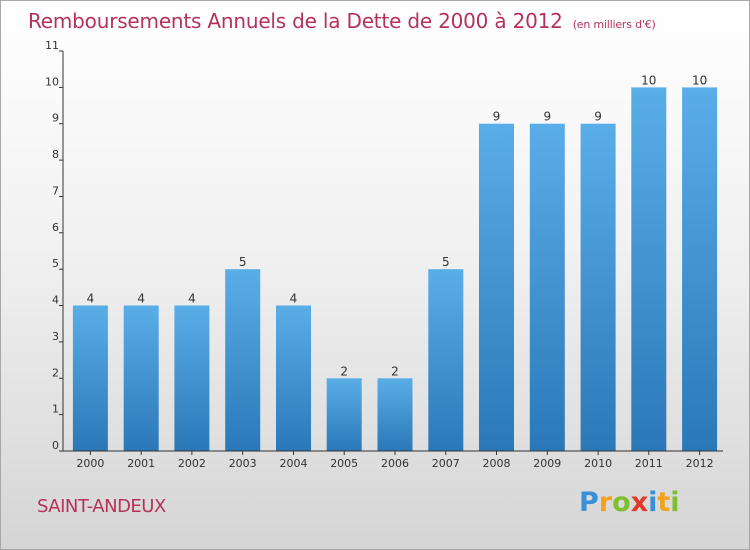 The width and height of the screenshot is (750, 550). What do you see at coordinates (589, 502) in the screenshot?
I see `logo-letter: P` at bounding box center [589, 502].